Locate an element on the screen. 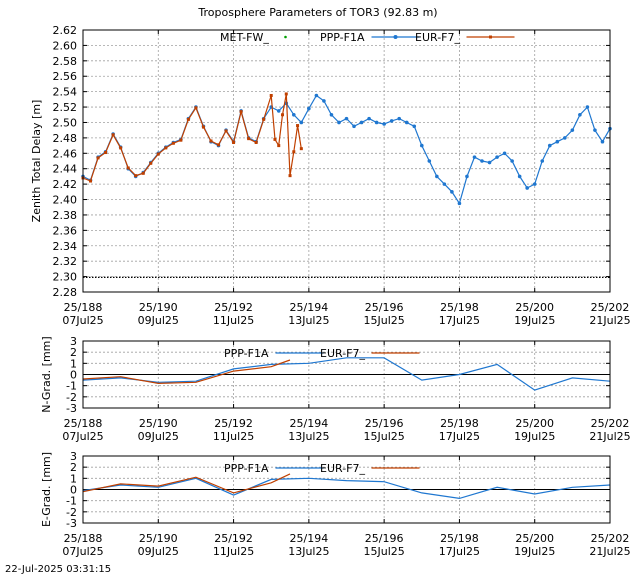 Image resolution: width=640 pixels, height=580 pixels. y-tick-label: 2.28 is located at coordinates (65, 292).